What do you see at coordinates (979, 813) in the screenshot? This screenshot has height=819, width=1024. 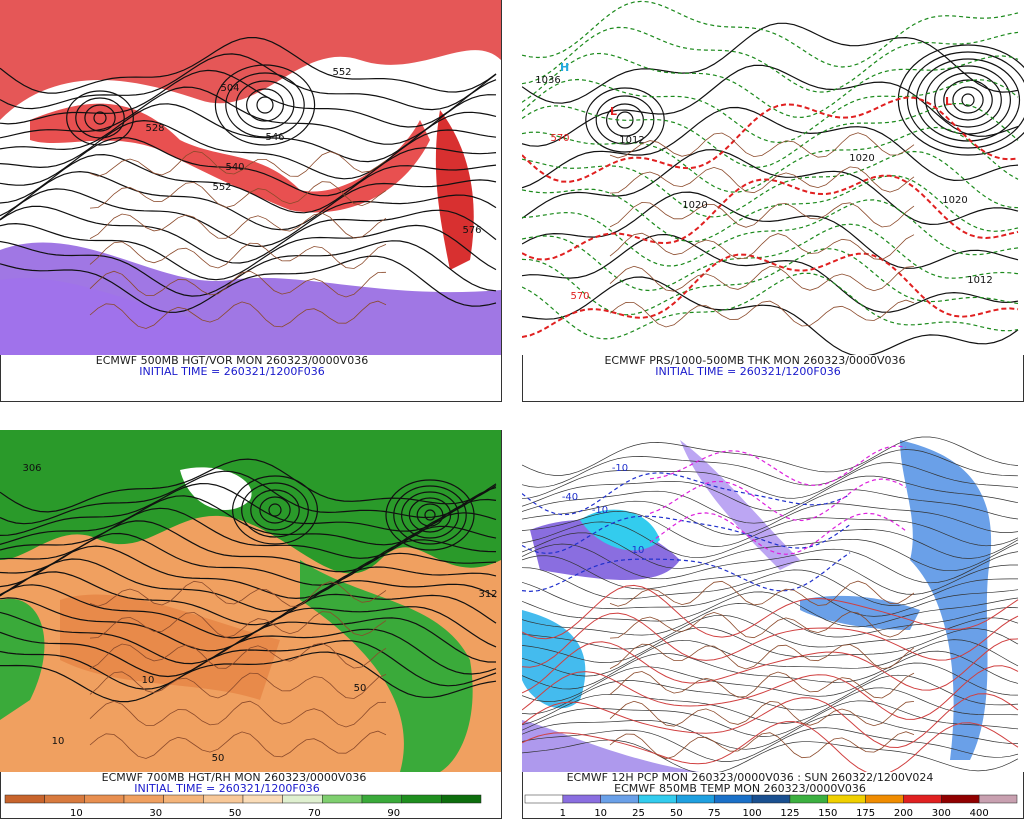 I see `colorbar-label: 400` at bounding box center [979, 813].